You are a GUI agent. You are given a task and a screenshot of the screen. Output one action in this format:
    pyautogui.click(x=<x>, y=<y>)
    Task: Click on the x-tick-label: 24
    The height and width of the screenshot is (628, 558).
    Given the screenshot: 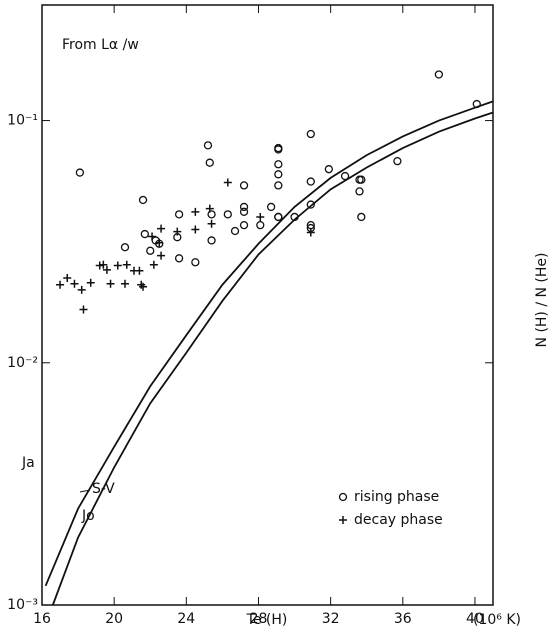 What is the action you would take?
    pyautogui.click(x=186, y=619)
    